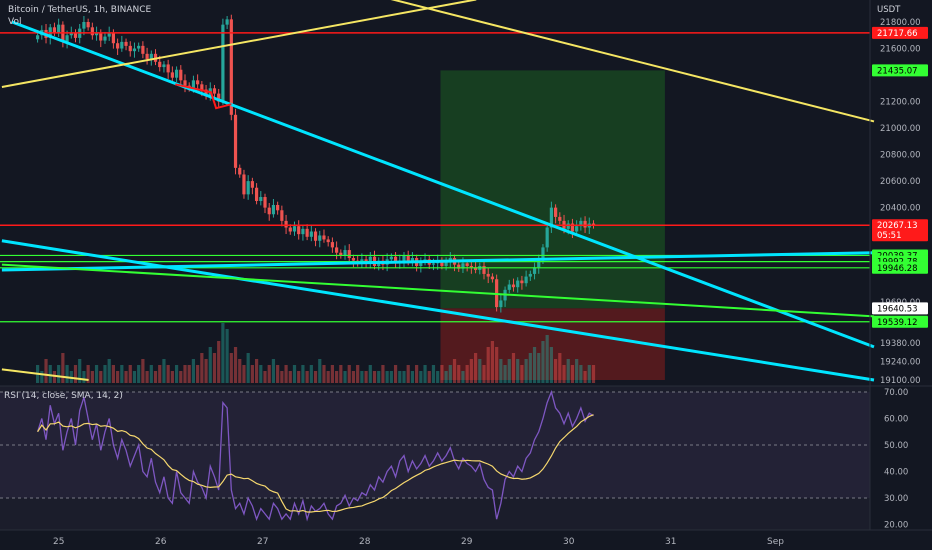 The image size is (932, 550). Describe the element at coordinates (14, 22) in the screenshot. I see `volume-label: Vol` at that location.